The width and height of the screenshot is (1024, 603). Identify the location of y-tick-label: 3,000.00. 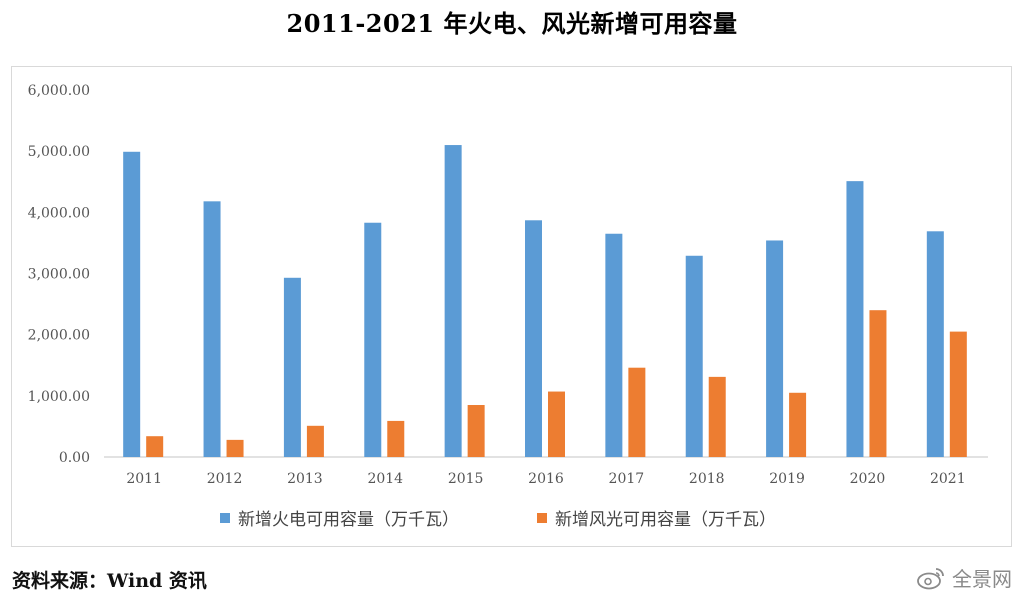
(59, 275).